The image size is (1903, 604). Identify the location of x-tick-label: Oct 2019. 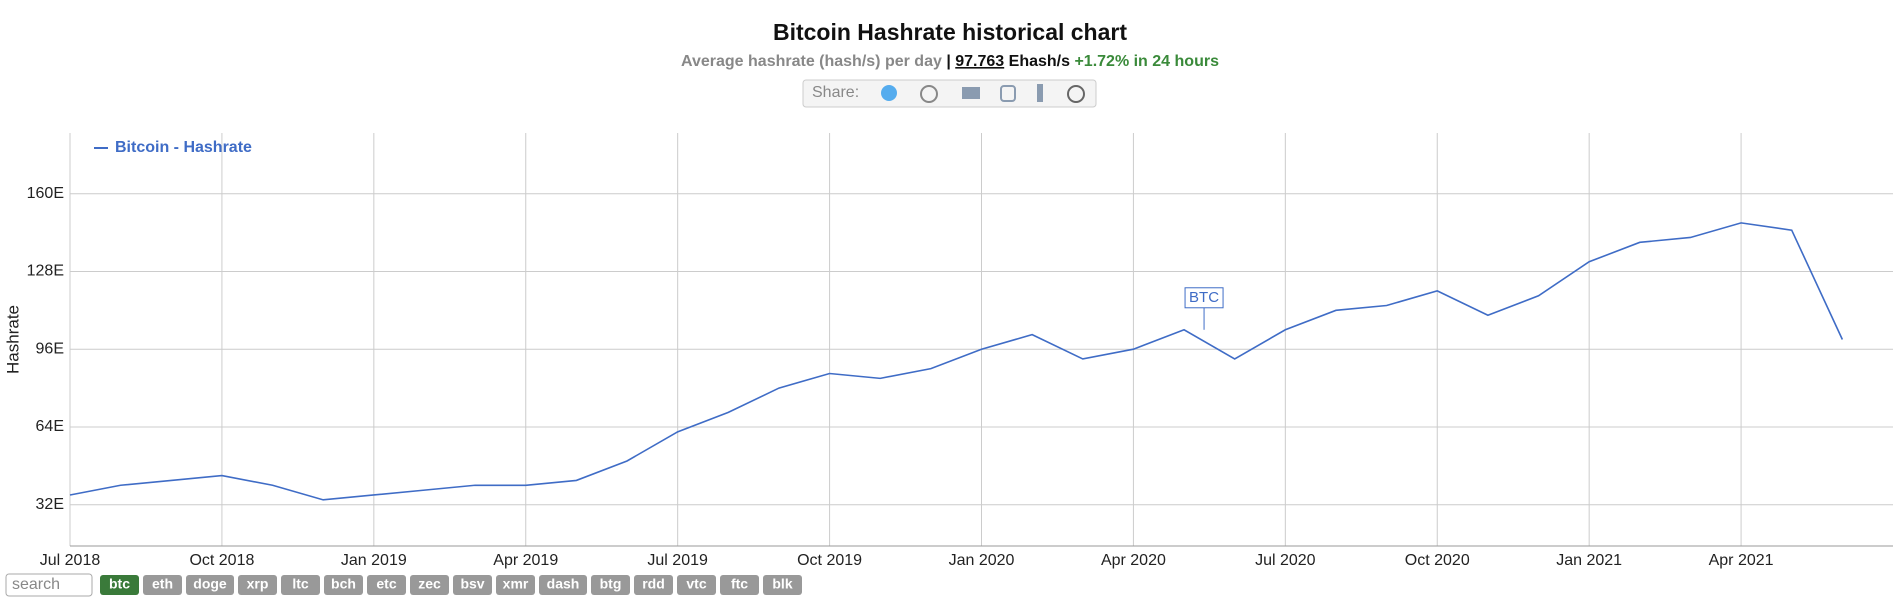
(829, 560).